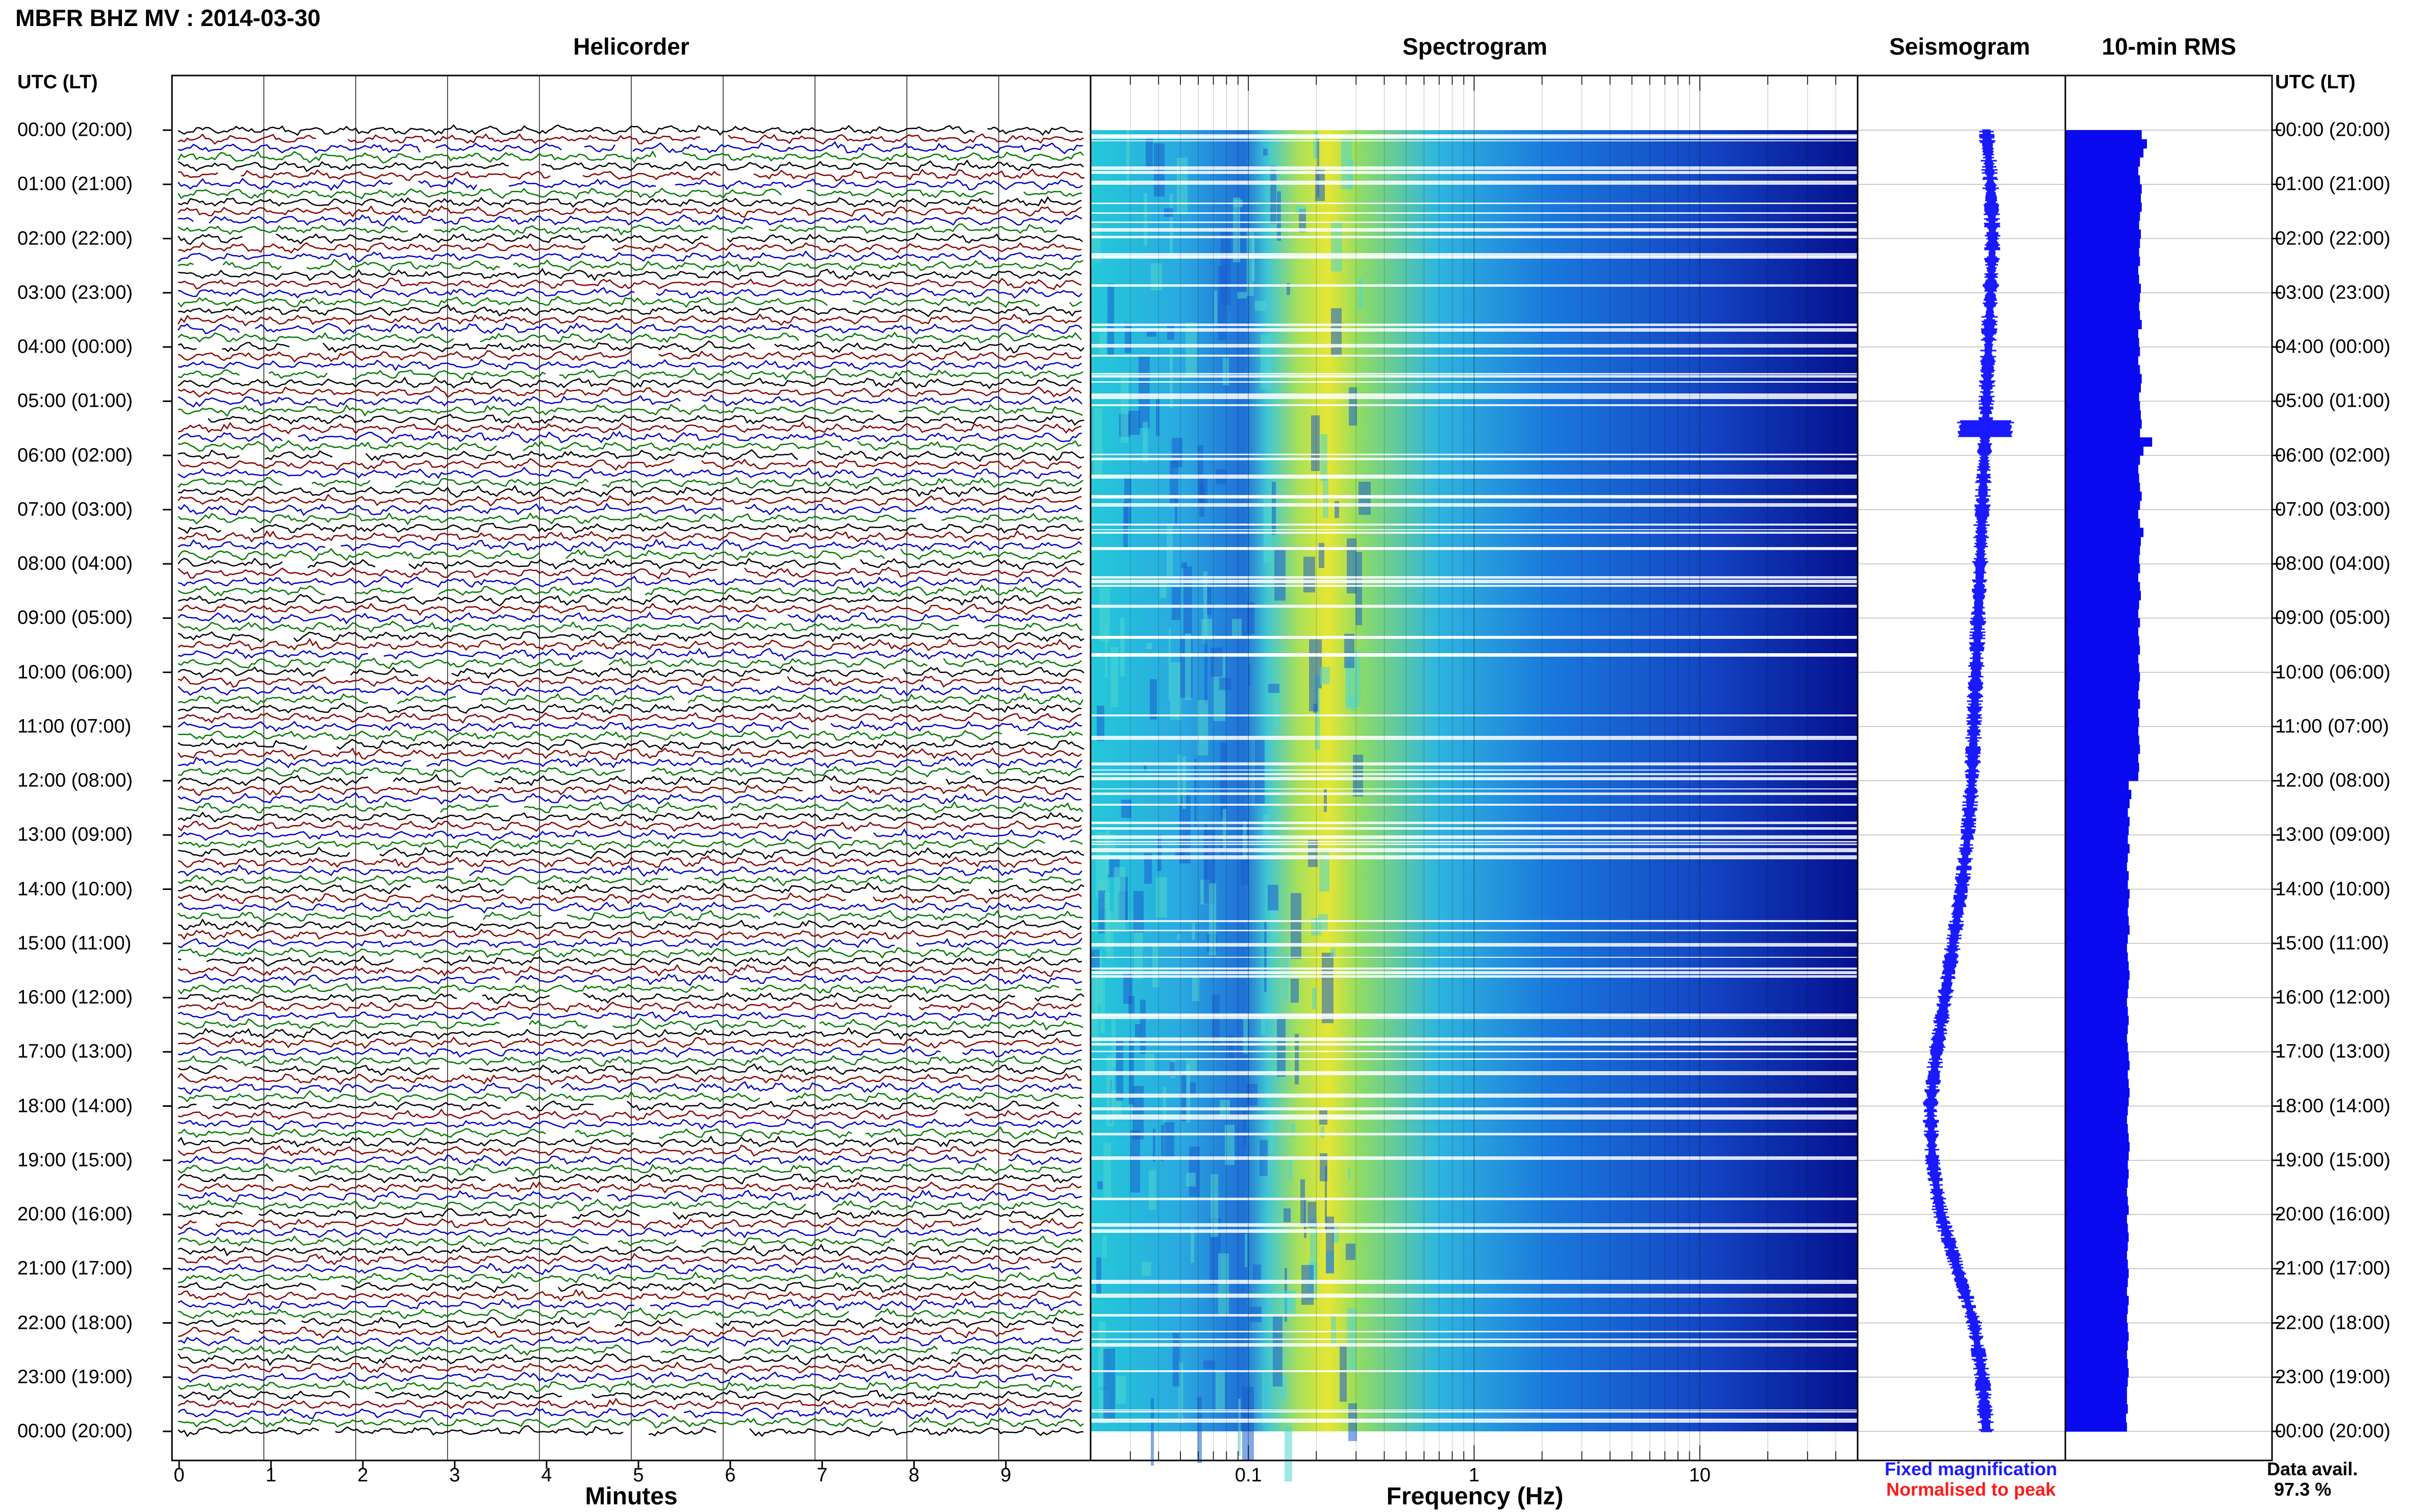 This screenshot has height=1512, width=2419. I want to click on helicorder-tick-label: 2, so click(362, 1475).